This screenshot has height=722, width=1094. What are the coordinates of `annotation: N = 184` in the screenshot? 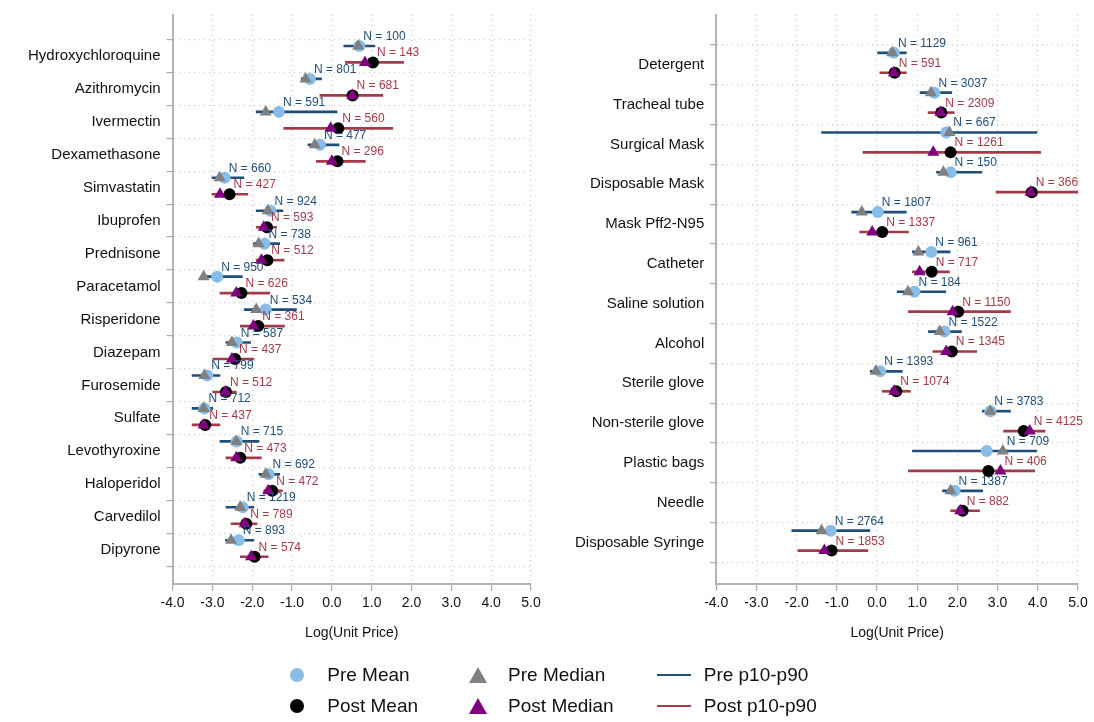 It's located at (940, 281).